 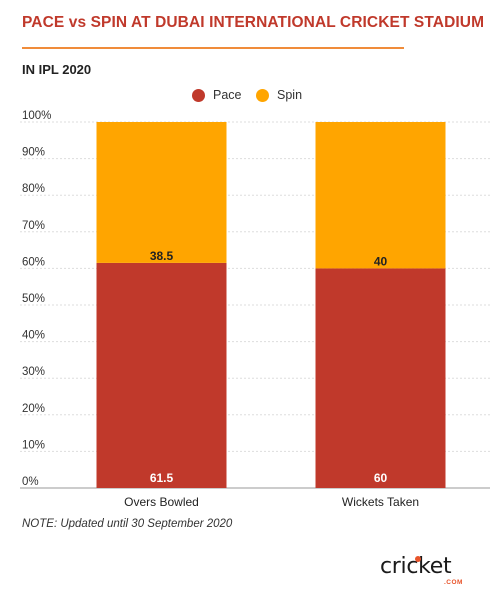 What do you see at coordinates (57, 69) in the screenshot?
I see `chart-subtitle: IN IPL 2020` at bounding box center [57, 69].